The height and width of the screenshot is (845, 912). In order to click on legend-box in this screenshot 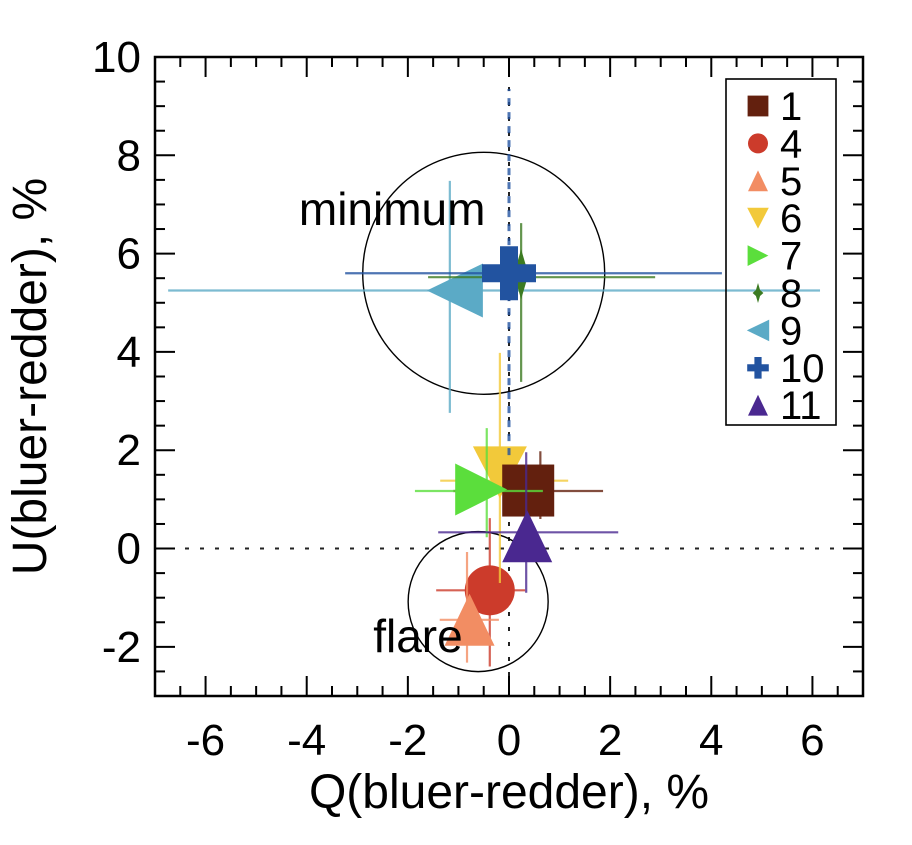, I will do `click(781, 252)`.